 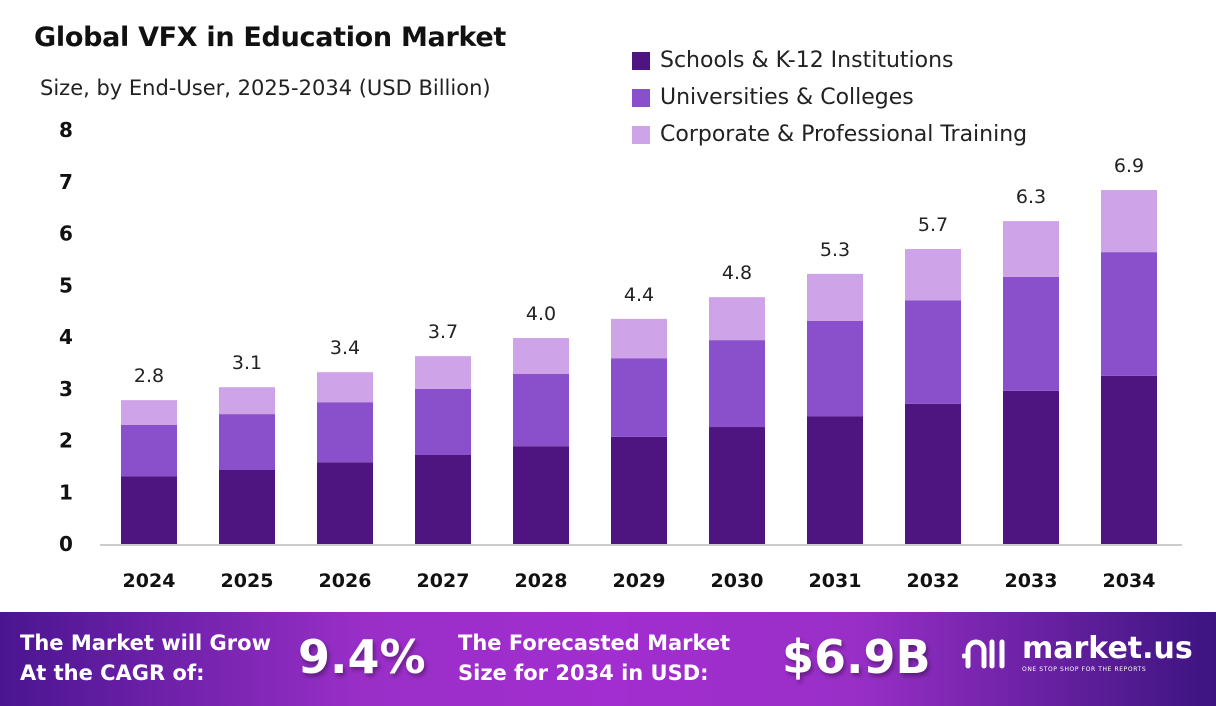 I want to click on legend-item-schools: Schools & K-12 Institutions, so click(x=829, y=60).